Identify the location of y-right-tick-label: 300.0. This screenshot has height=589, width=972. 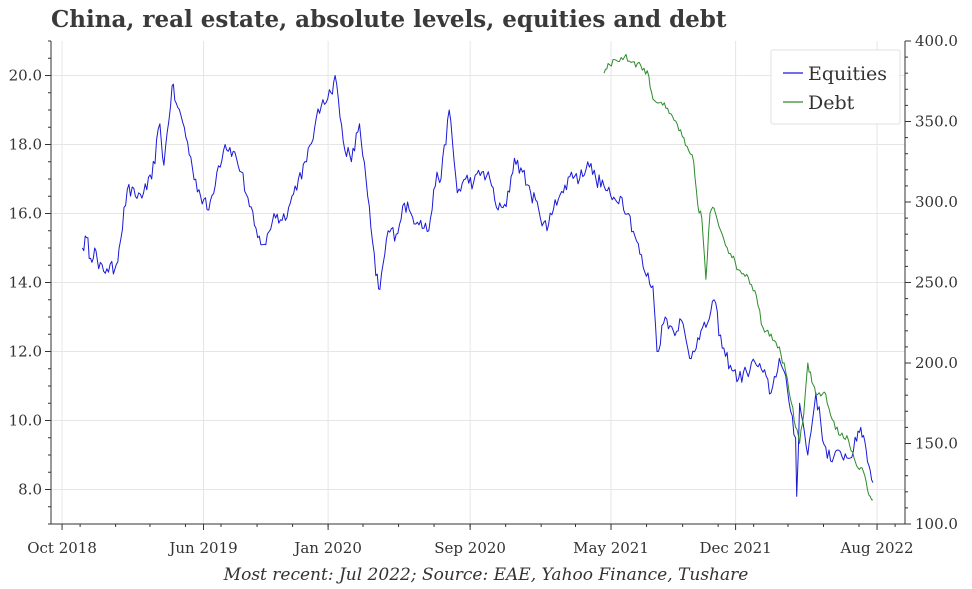
(936, 202).